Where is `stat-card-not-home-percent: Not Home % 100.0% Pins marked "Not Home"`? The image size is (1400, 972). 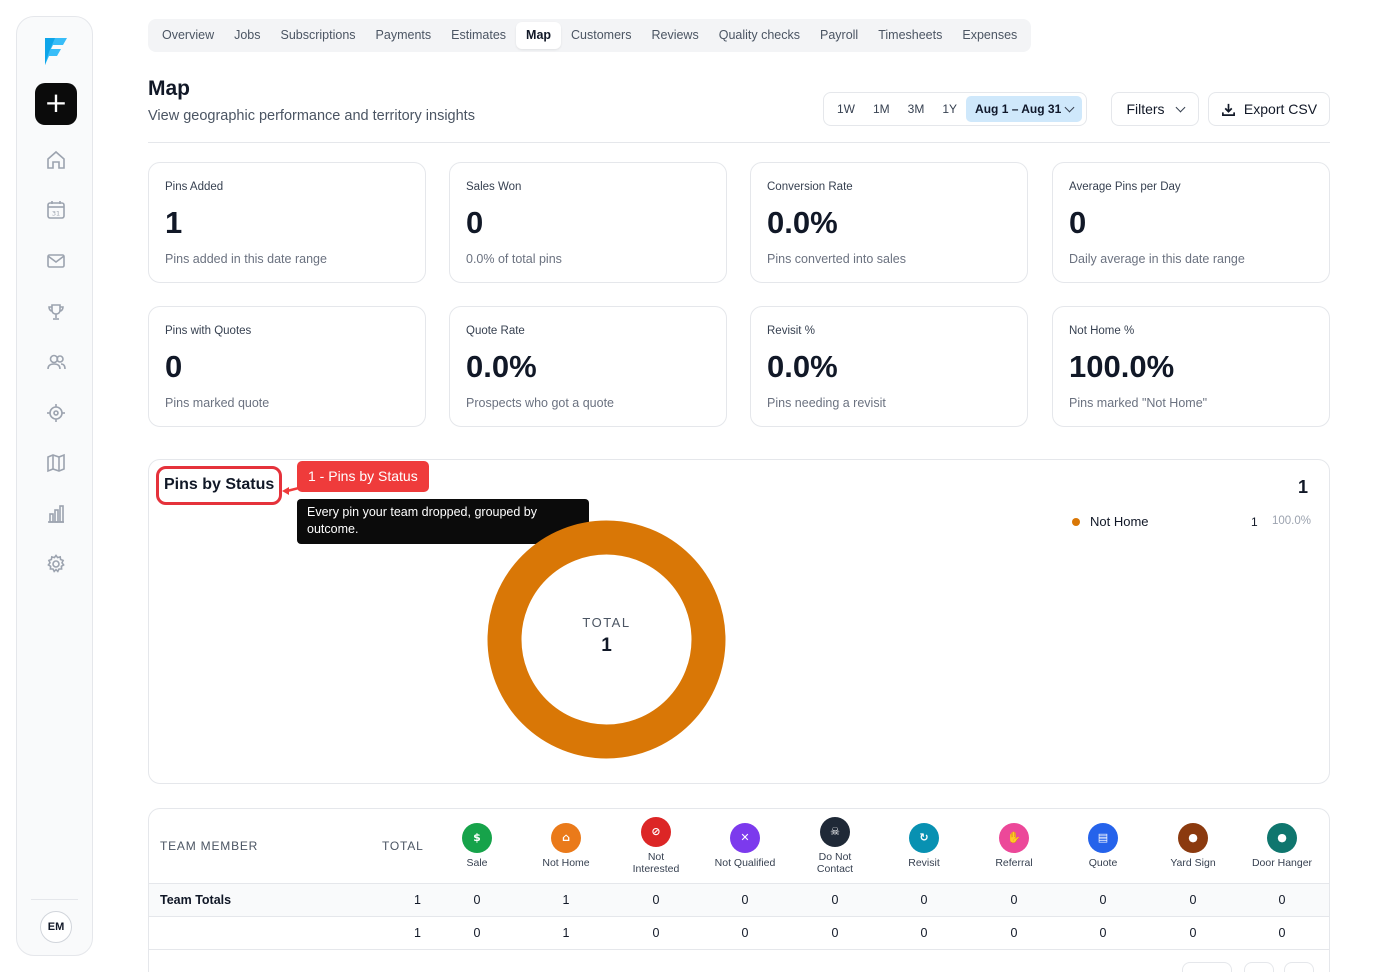
stat-card-not-home-percent: Not Home % 100.0% Pins marked "Not Home" is located at coordinates (1191, 366).